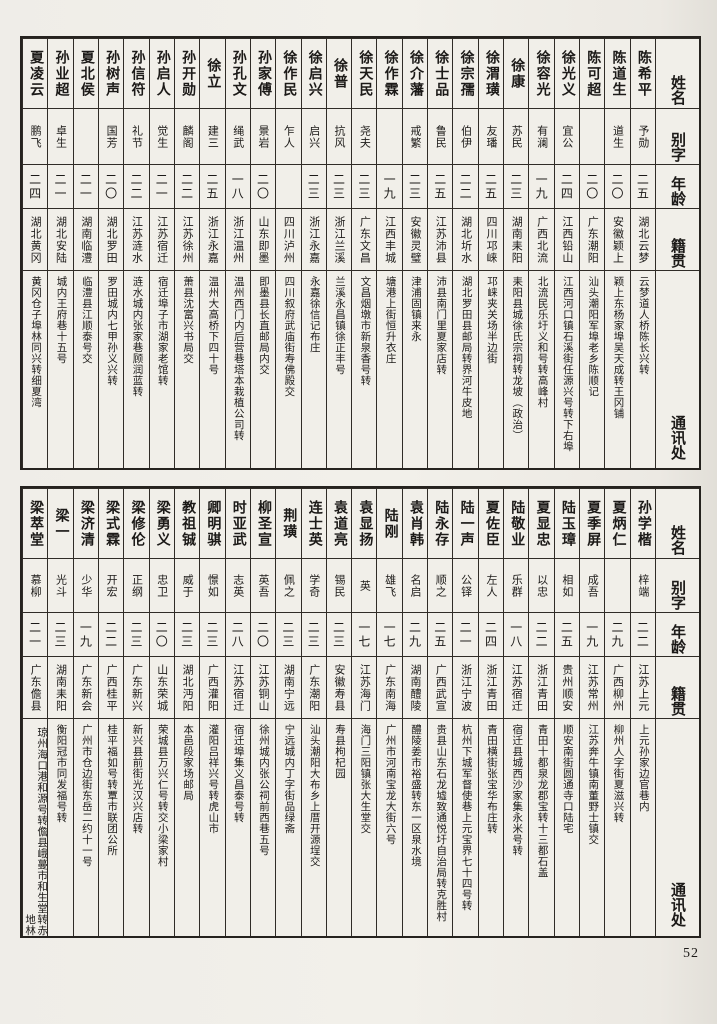  I want to click on person-name-cell: 陆一声, so click(465, 523).